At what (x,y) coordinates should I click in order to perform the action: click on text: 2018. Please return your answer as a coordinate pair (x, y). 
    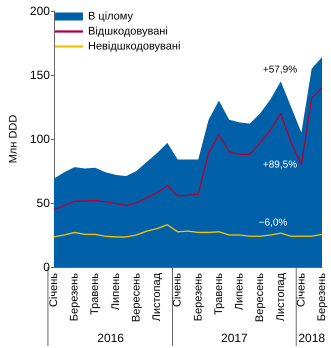
    Looking at the image, I should click on (312, 338).